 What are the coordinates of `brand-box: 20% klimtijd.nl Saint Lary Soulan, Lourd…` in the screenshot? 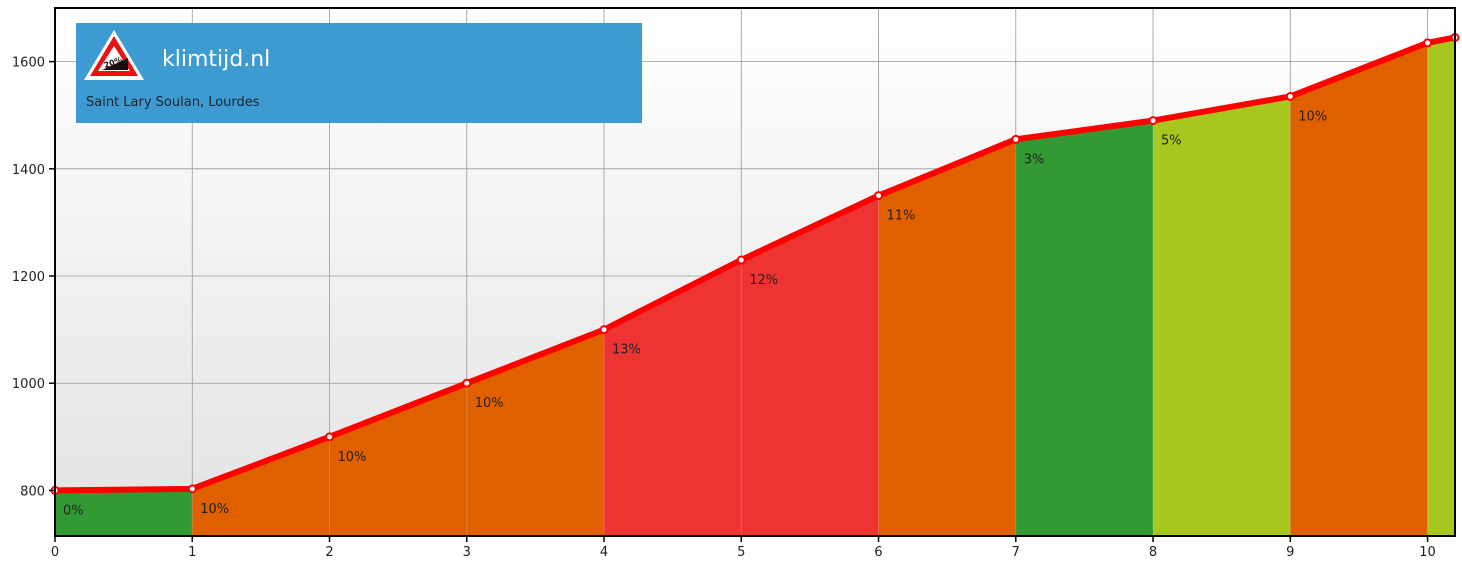 It's located at (359, 73).